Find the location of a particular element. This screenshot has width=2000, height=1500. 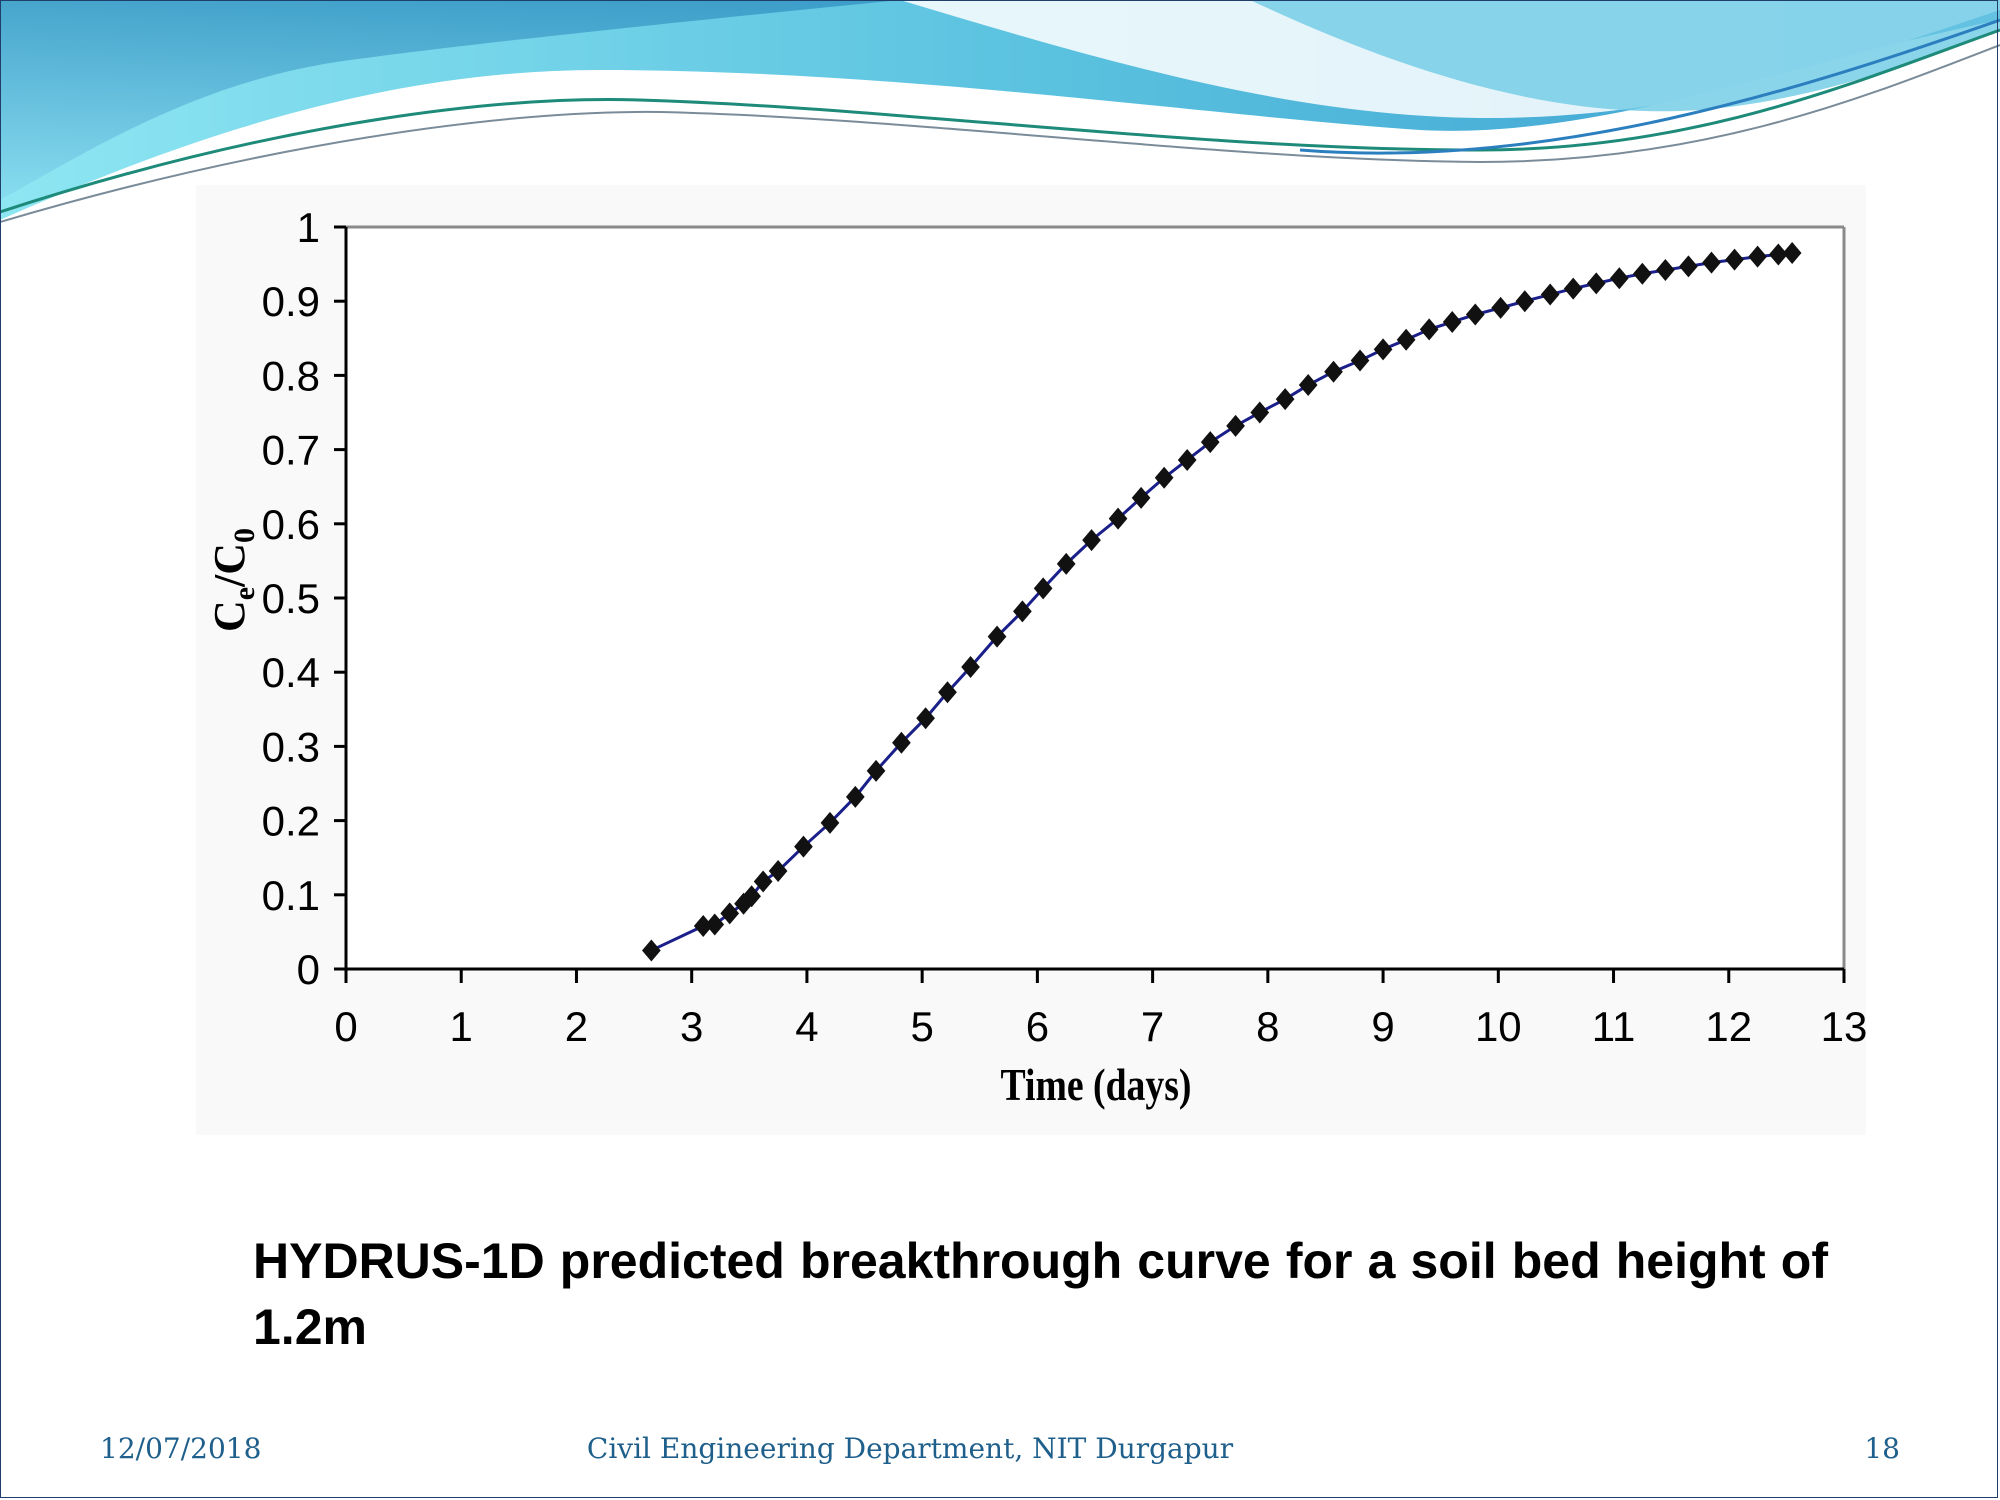

y-tick-label-0: 0 is located at coordinates (308, 969).